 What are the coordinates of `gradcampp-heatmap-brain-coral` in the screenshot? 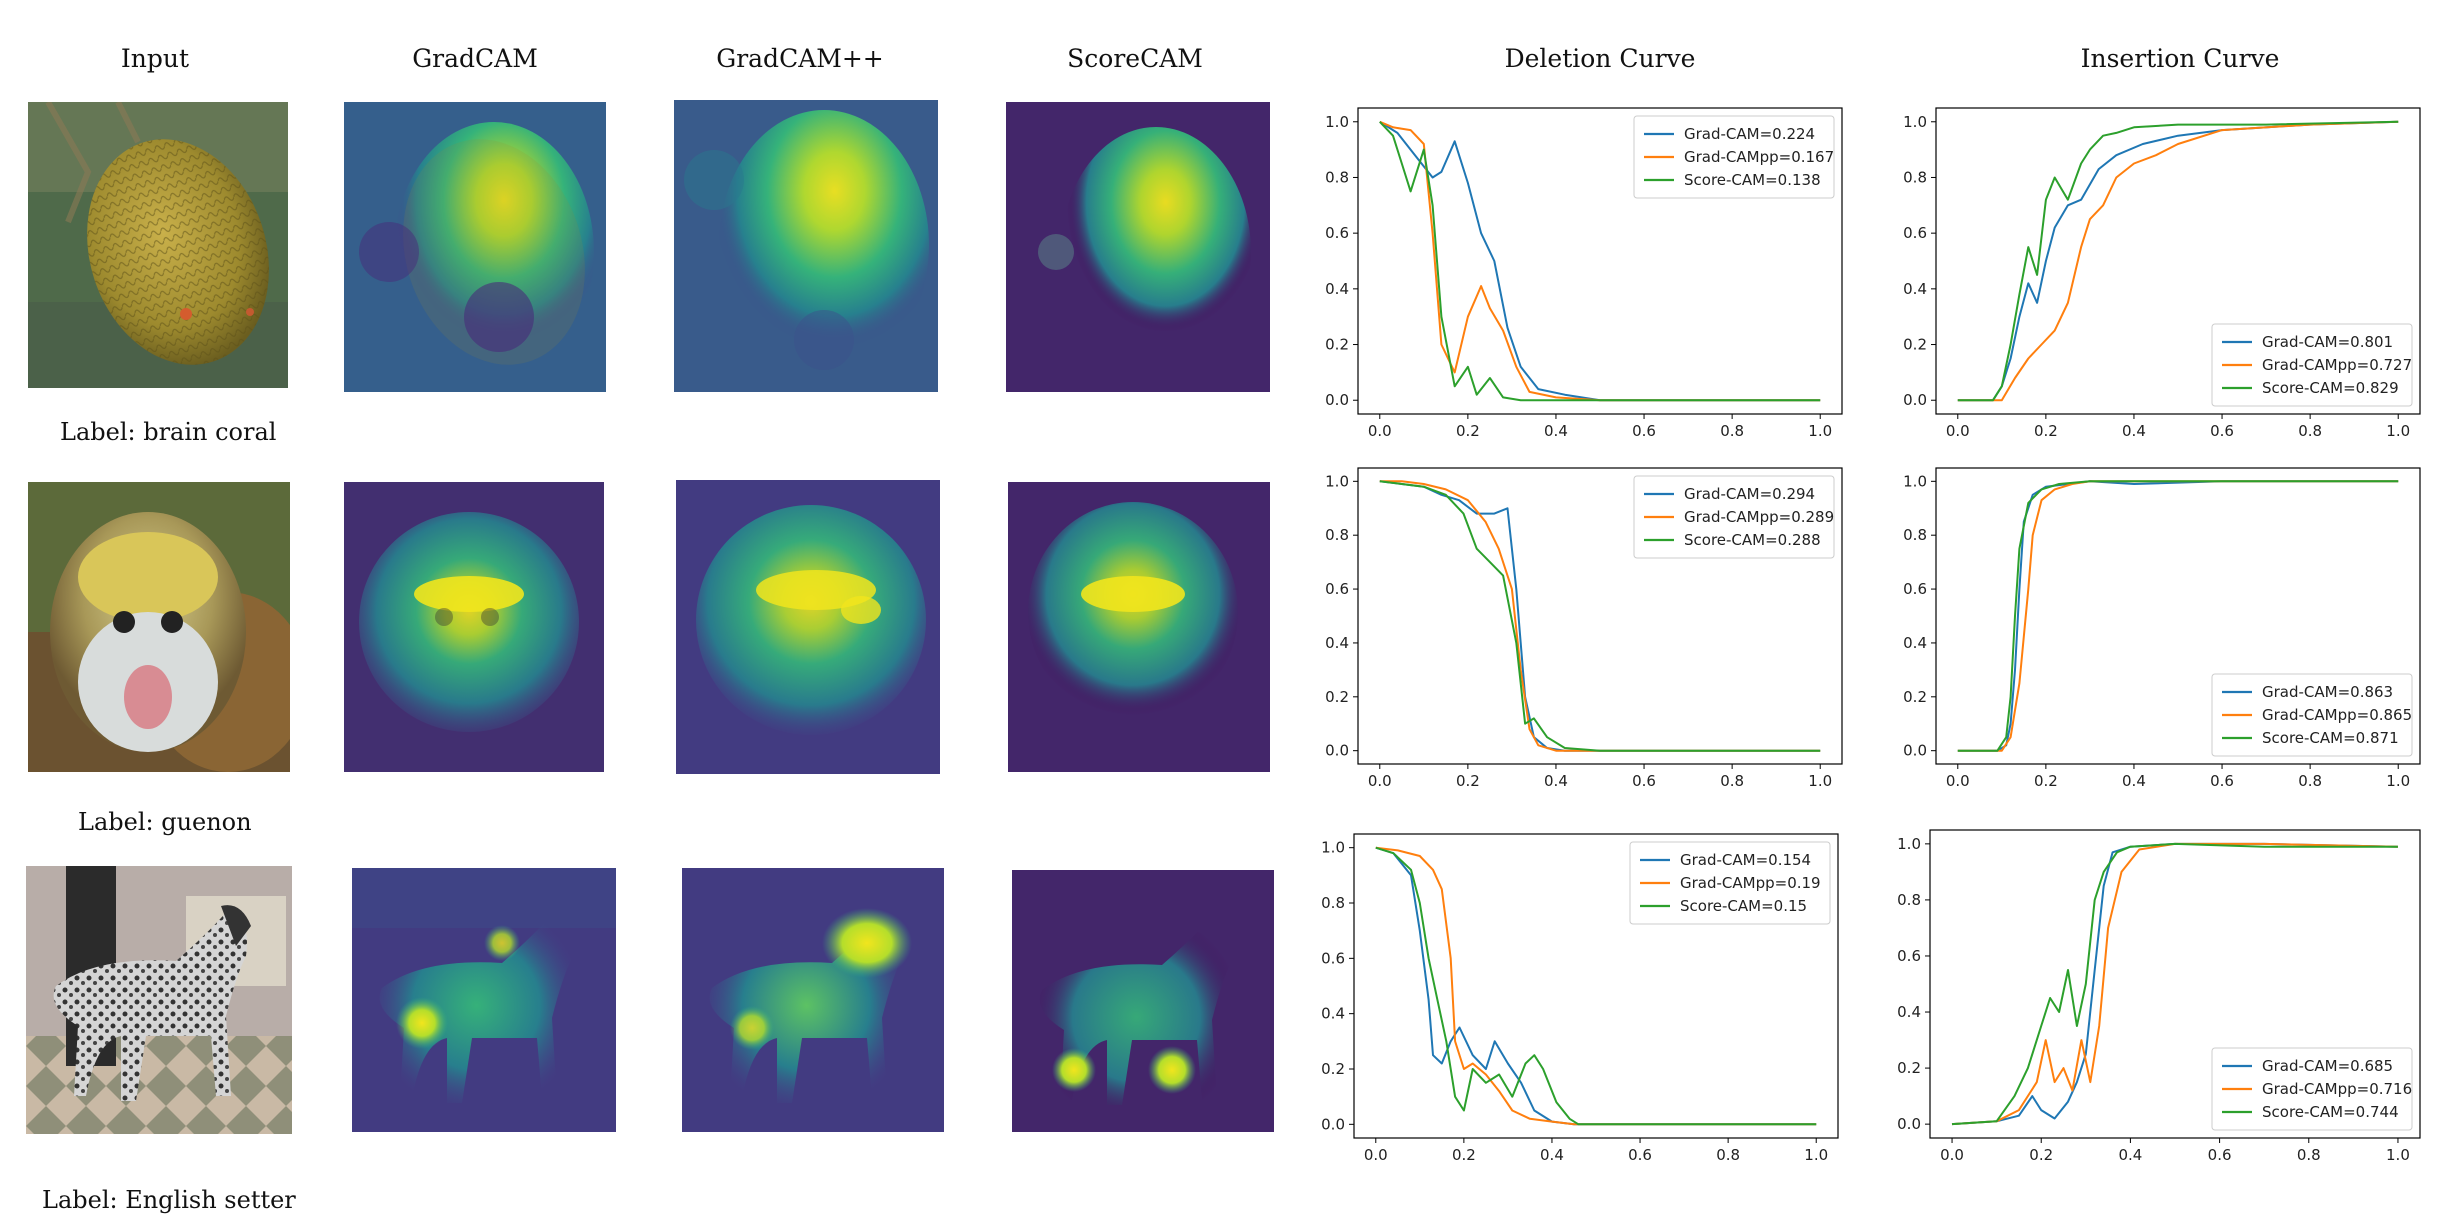 It's located at (806, 246).